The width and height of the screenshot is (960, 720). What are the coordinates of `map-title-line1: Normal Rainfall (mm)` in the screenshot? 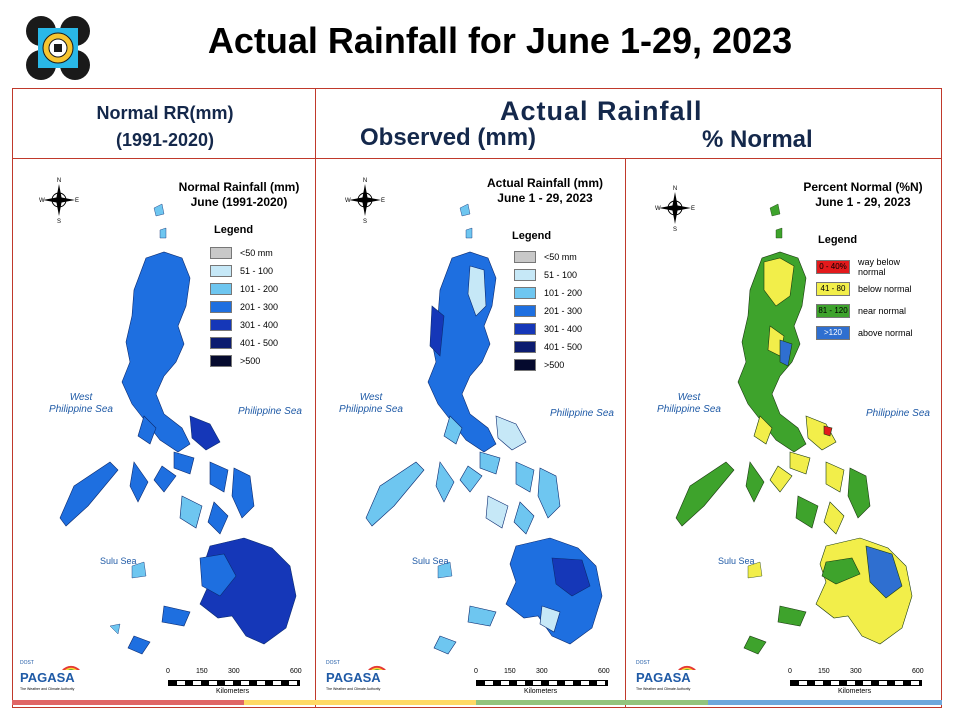 It's located at (239, 187).